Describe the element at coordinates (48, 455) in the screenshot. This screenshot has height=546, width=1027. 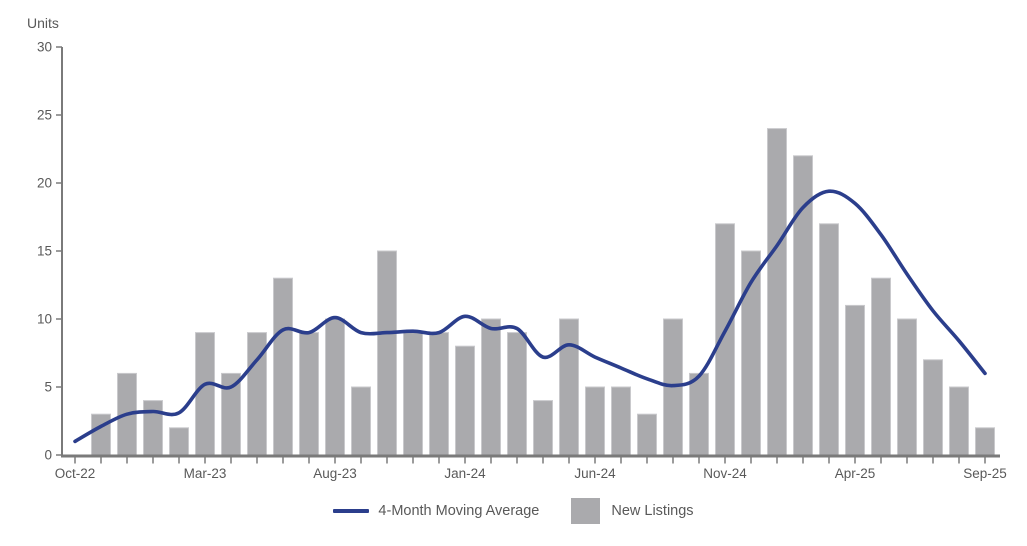
I see `y-tick-label: 0` at that location.